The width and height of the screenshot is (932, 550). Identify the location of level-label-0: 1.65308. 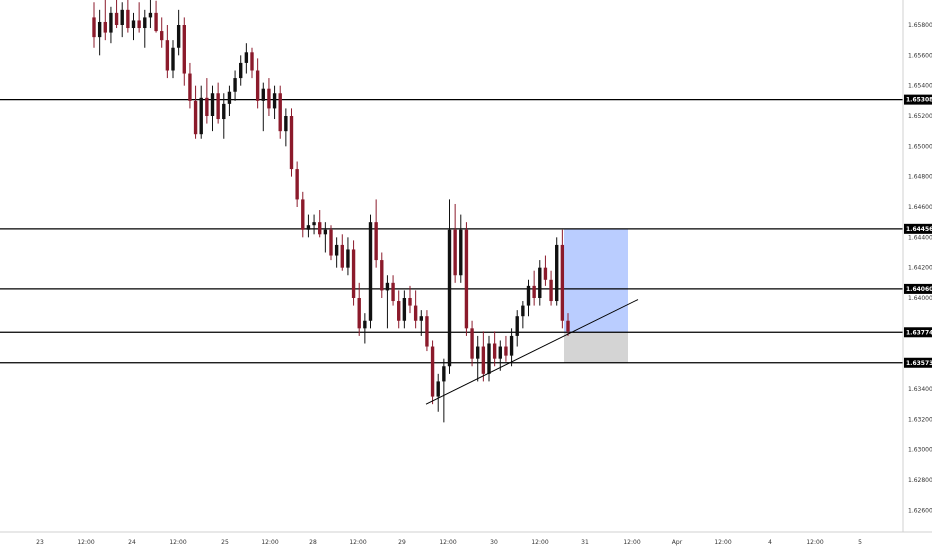
(919, 100).